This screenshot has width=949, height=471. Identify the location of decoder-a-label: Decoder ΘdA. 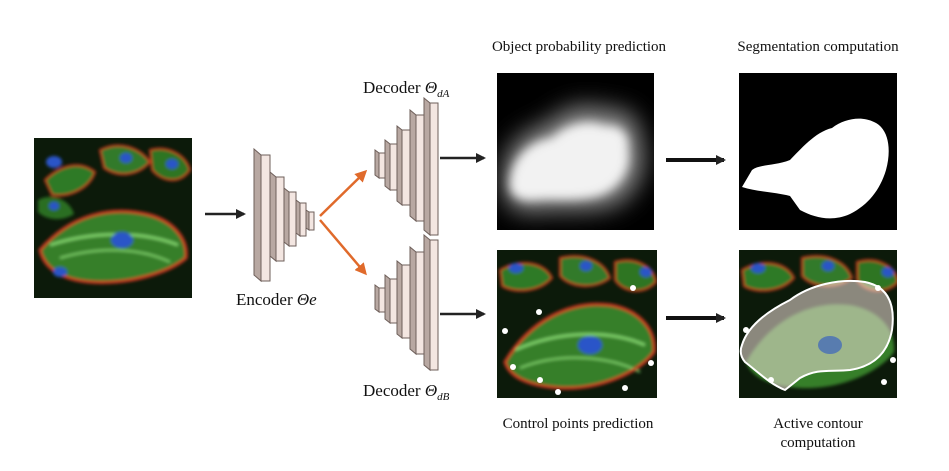
(406, 89).